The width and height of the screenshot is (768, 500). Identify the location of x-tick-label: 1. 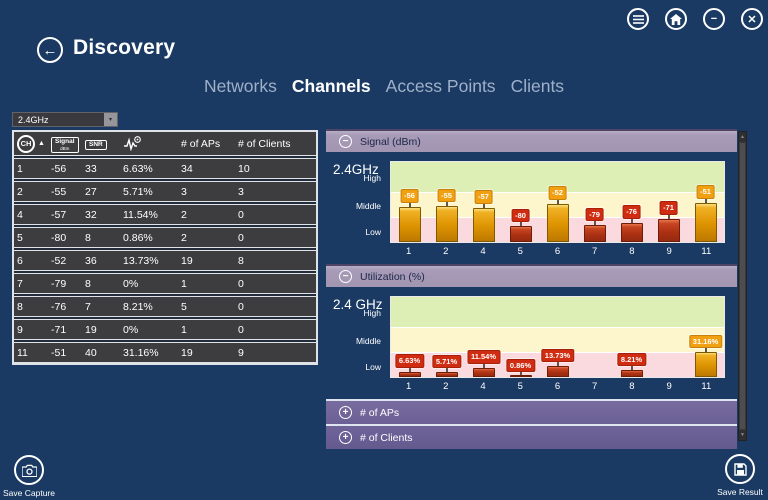
(408, 386).